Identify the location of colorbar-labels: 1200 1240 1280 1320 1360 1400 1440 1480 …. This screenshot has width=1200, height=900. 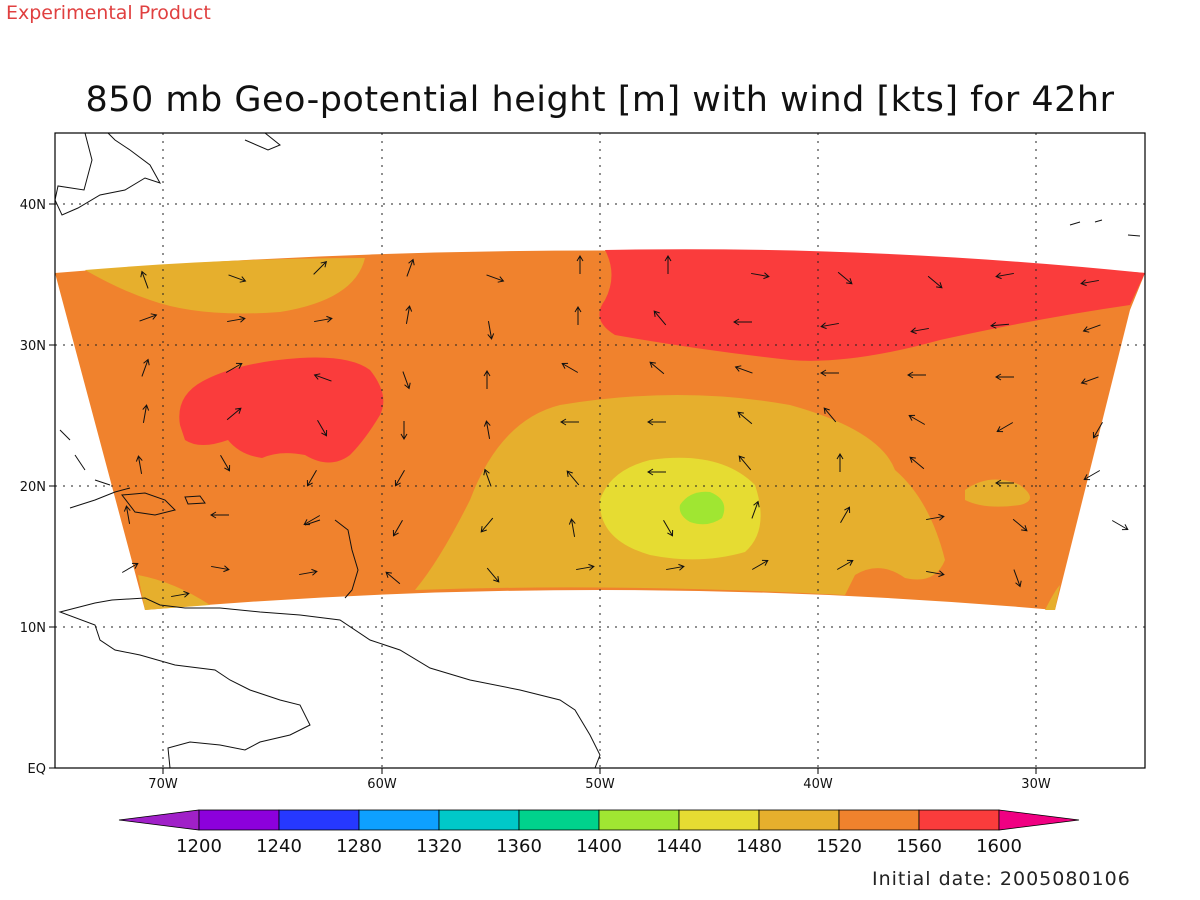
(599, 846).